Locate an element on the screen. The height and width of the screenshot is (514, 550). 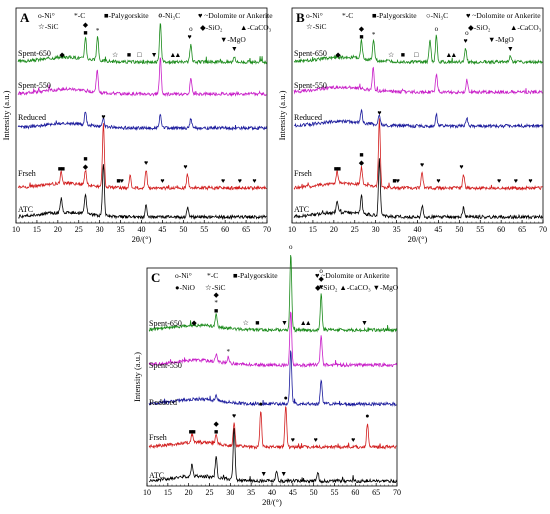
x-tick-label: 20 is located at coordinates (334, 229).